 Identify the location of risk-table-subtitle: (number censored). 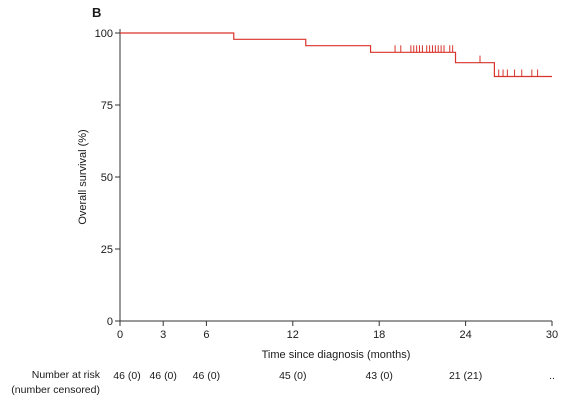
(55, 390).